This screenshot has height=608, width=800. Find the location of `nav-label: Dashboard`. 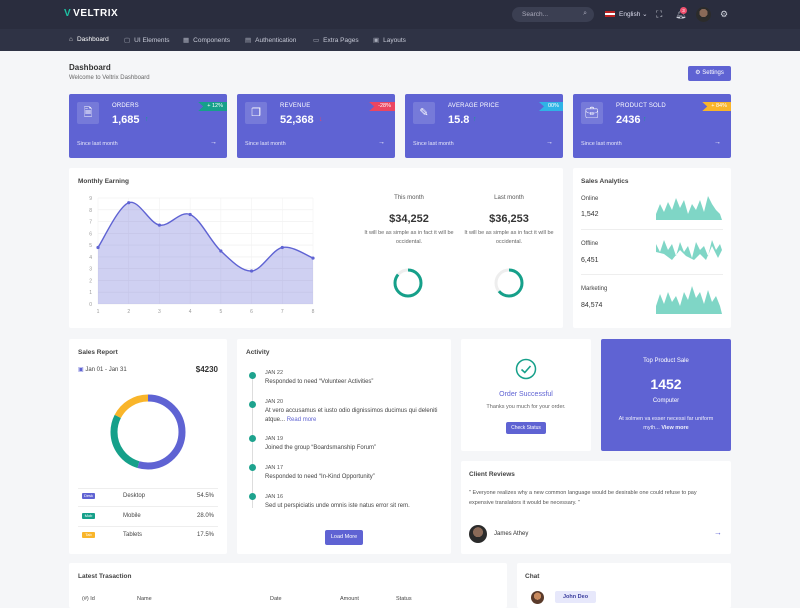

nav-label: Dashboard is located at coordinates (92, 39).